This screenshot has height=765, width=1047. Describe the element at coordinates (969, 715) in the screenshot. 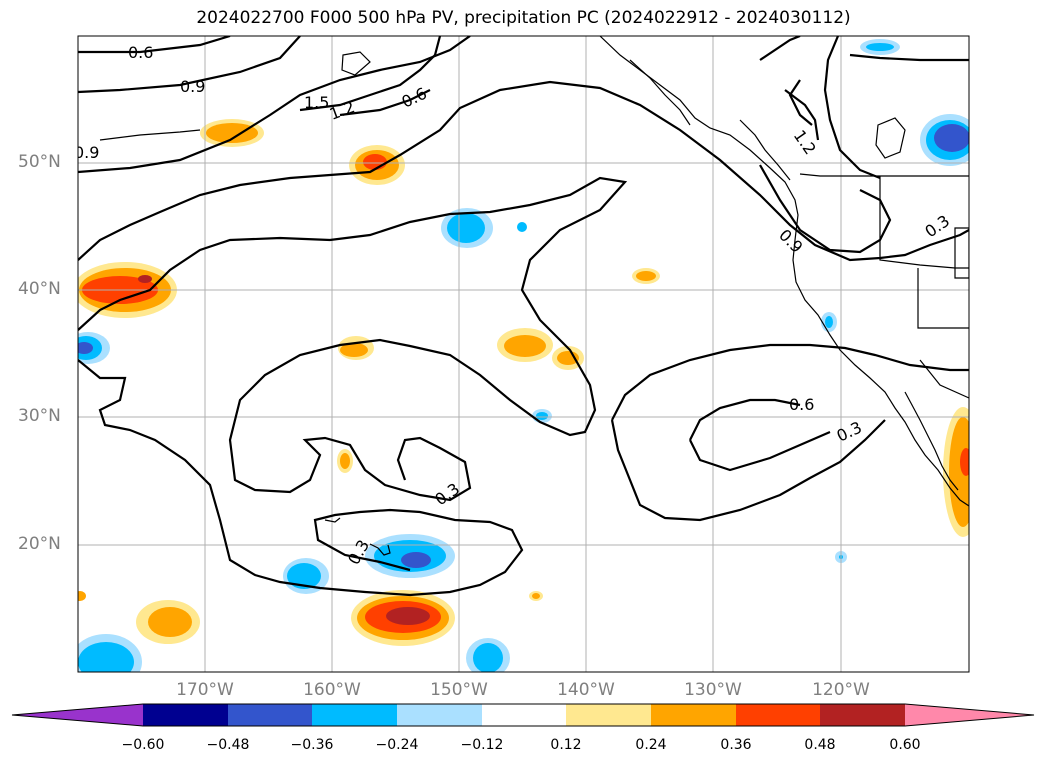

I see `colorbar-extend-high` at that location.